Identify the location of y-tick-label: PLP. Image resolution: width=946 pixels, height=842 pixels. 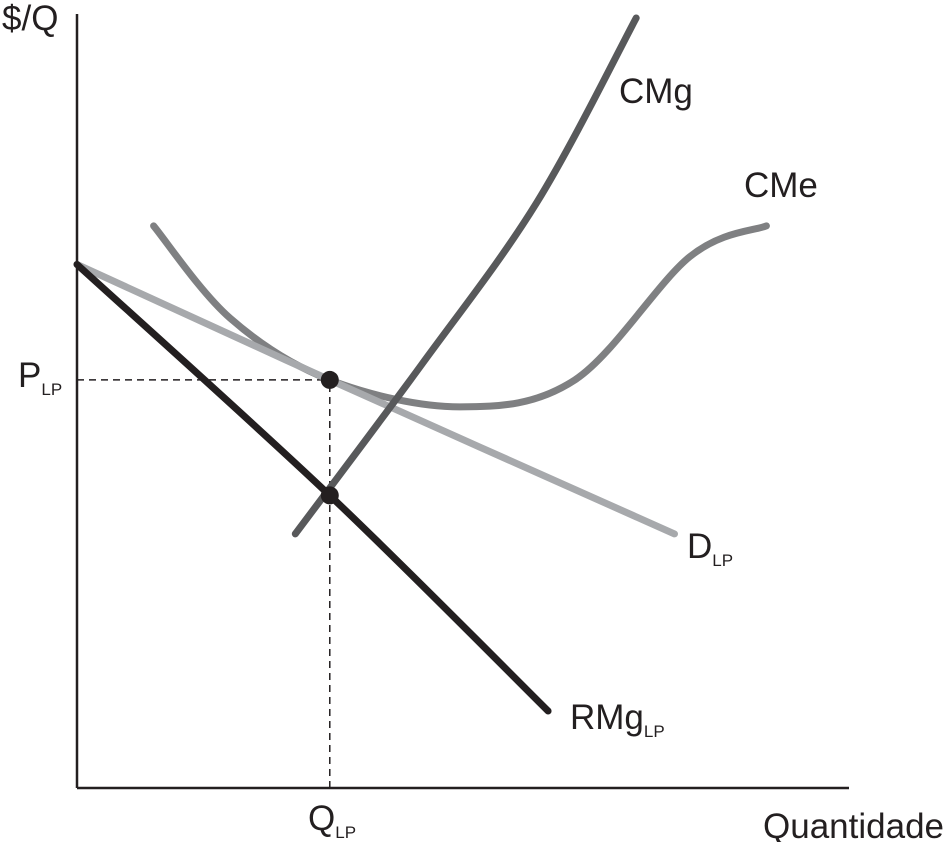
(40, 377).